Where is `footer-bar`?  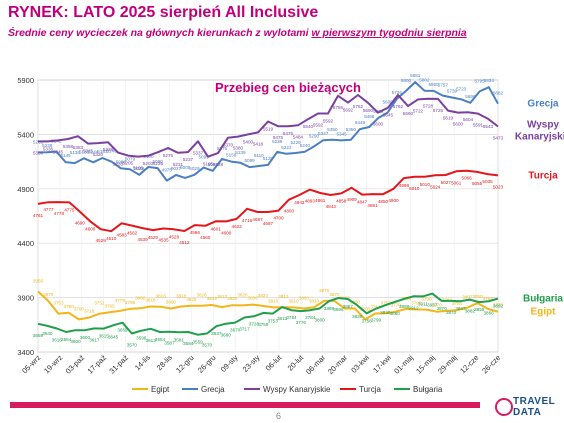 footer-bar is located at coordinates (245, 405).